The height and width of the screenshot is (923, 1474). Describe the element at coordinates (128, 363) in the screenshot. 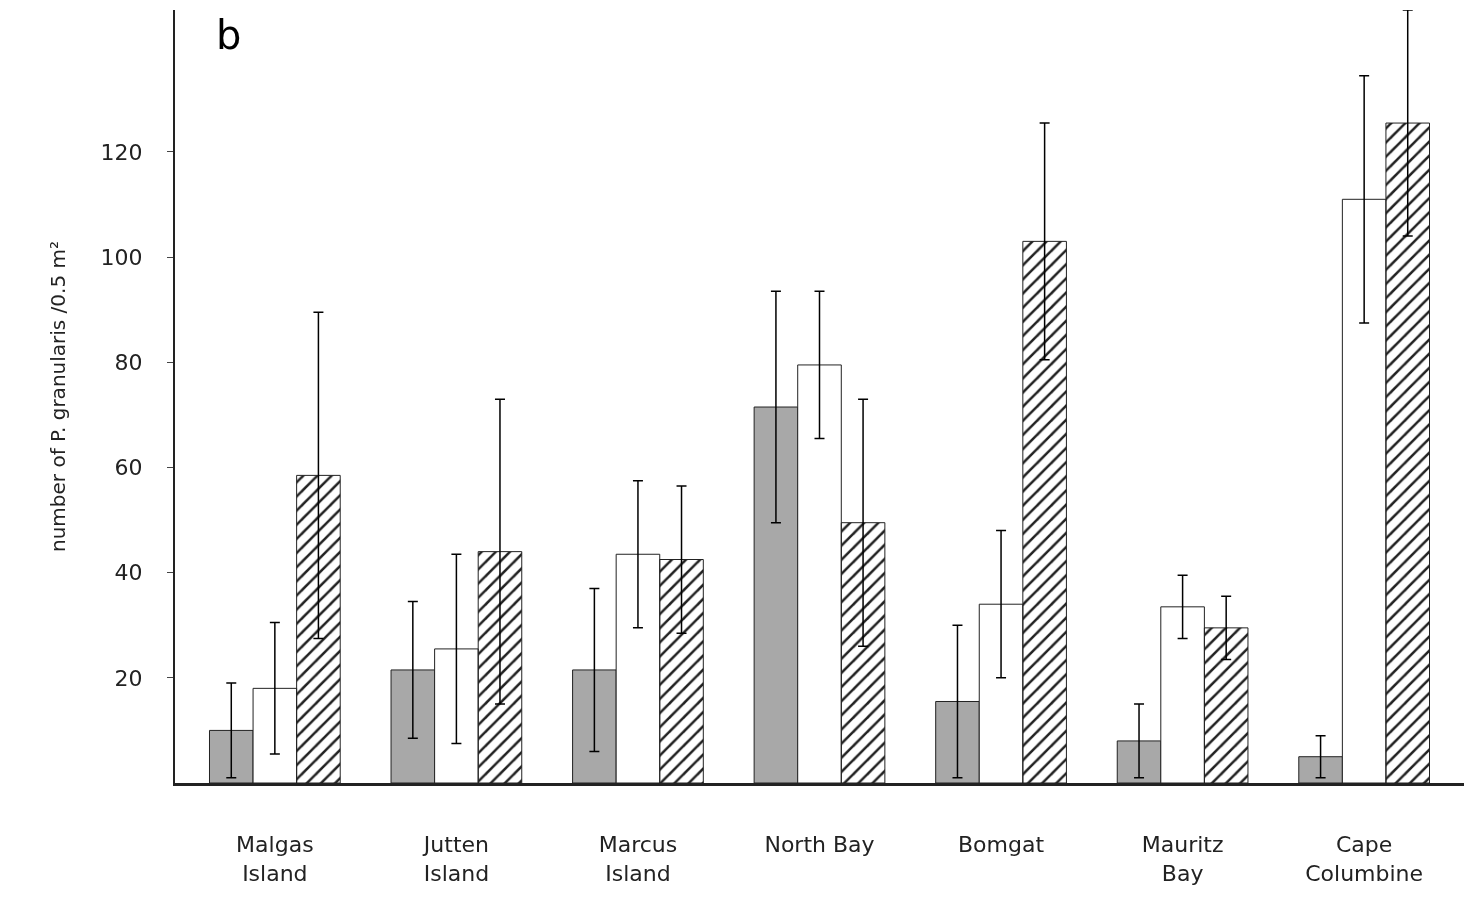

I see `y-tick-label: 80` at that location.